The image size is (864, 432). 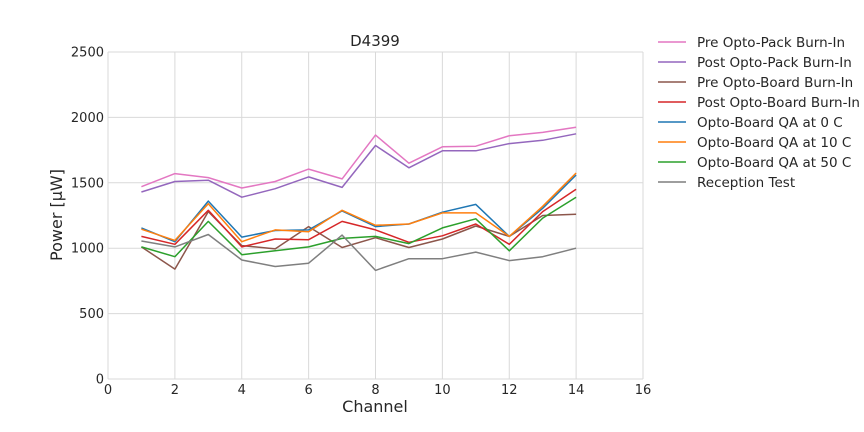 I want to click on y-tick-label: 500, so click(x=91, y=314).